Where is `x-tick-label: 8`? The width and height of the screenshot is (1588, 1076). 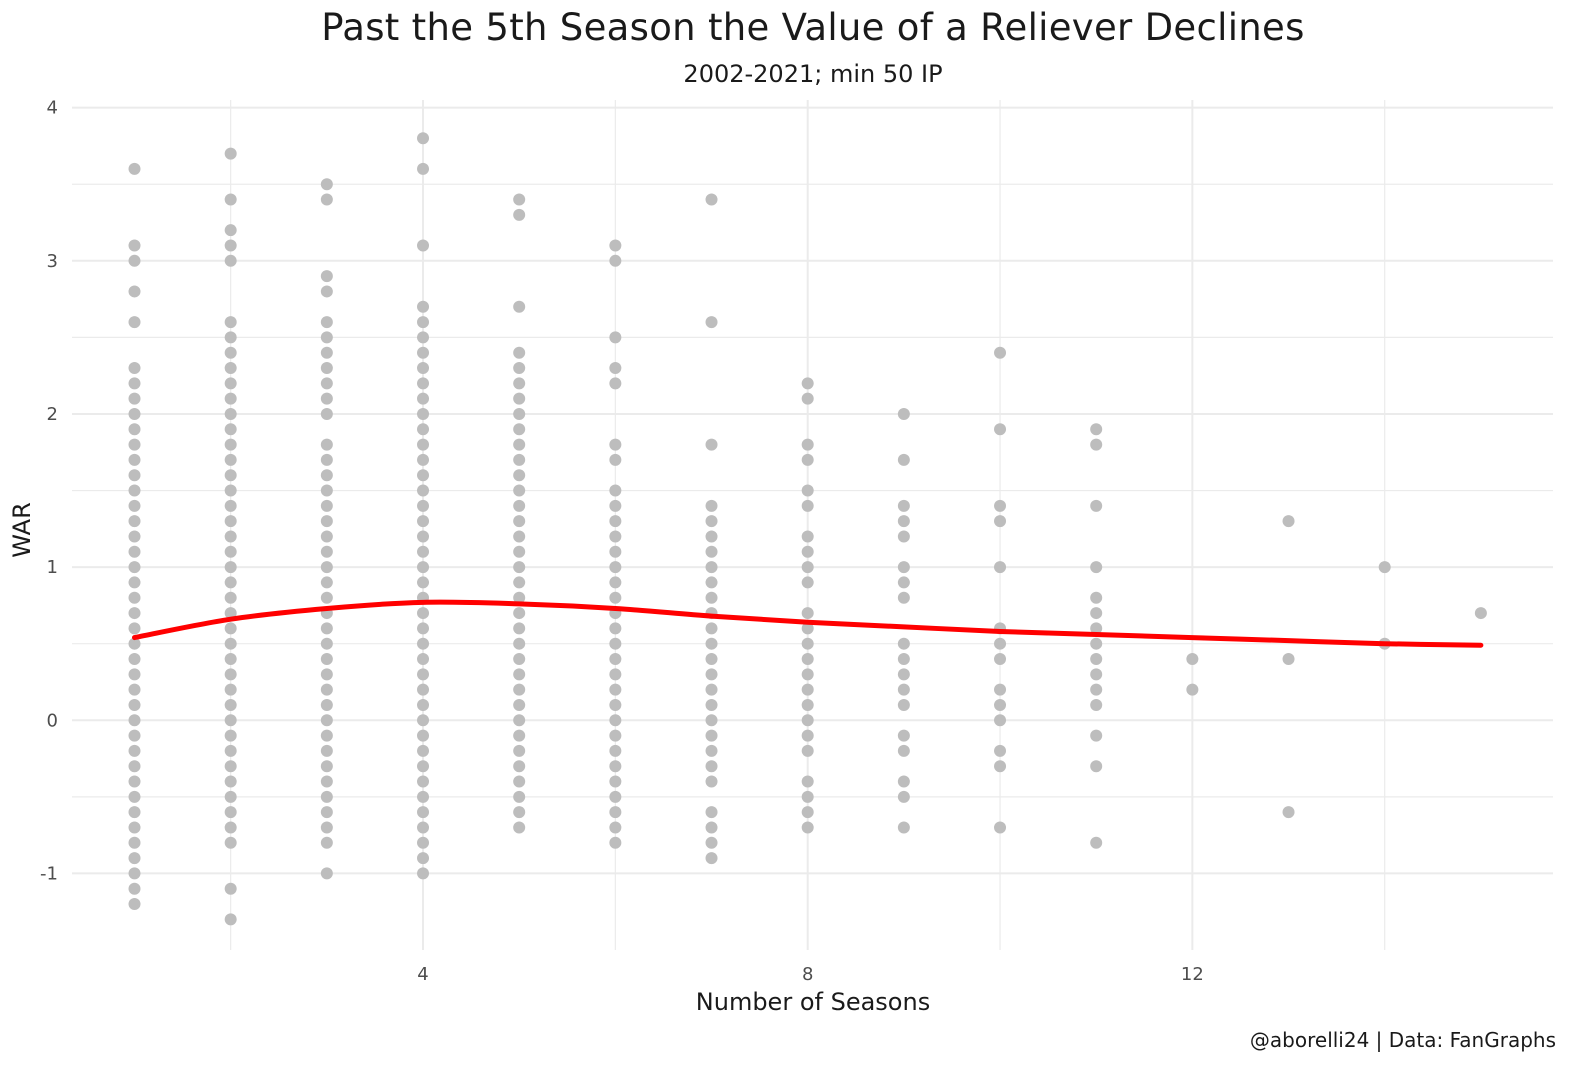 x-tick-label: 8 is located at coordinates (807, 974).